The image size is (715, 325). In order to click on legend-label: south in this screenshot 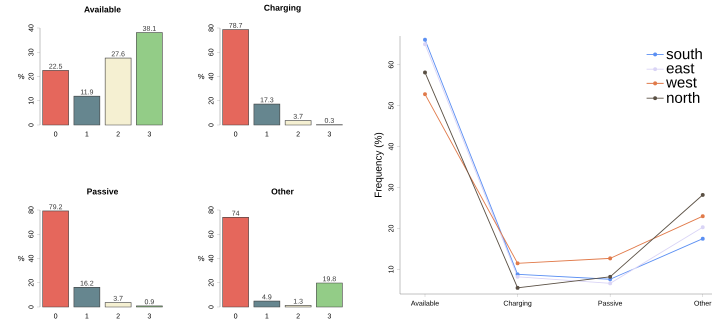, I will do `click(684, 54)`.